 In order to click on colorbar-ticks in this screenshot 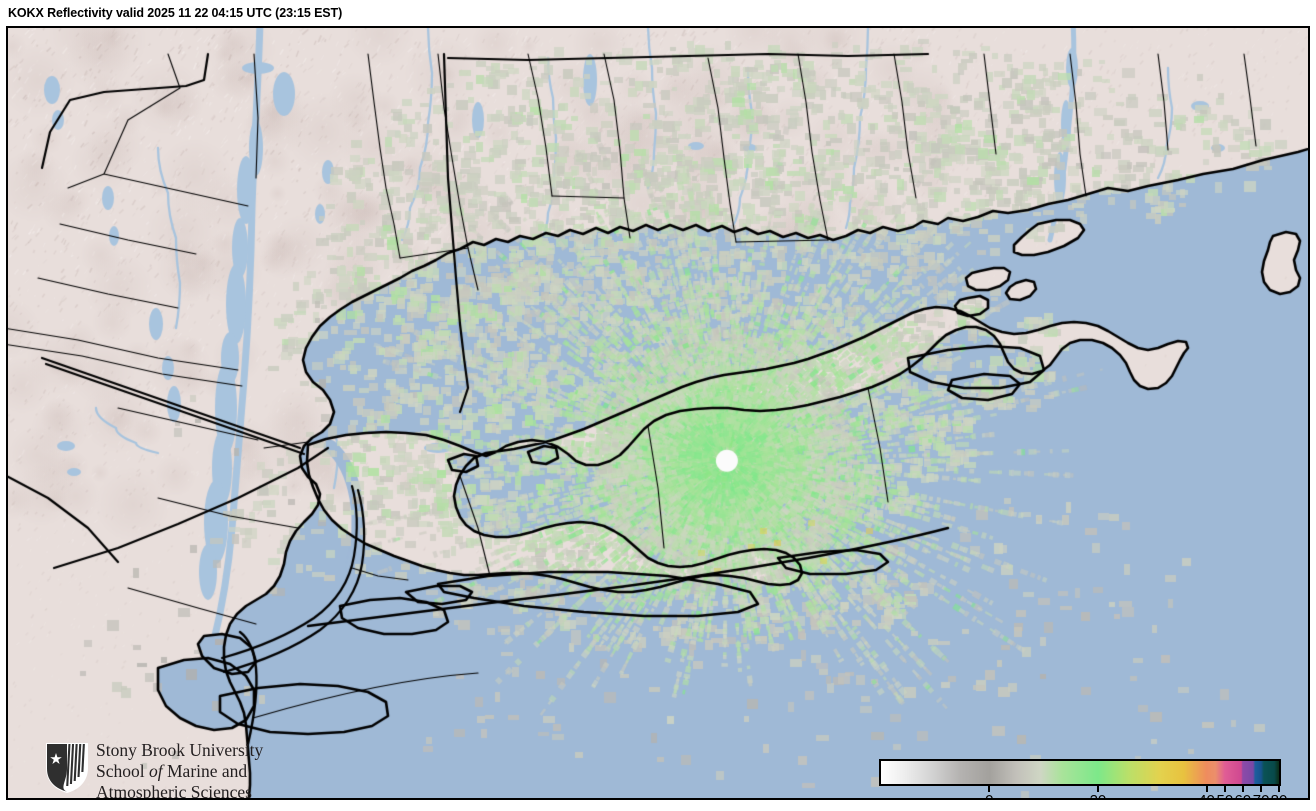, I will do `click(1080, 789)`.